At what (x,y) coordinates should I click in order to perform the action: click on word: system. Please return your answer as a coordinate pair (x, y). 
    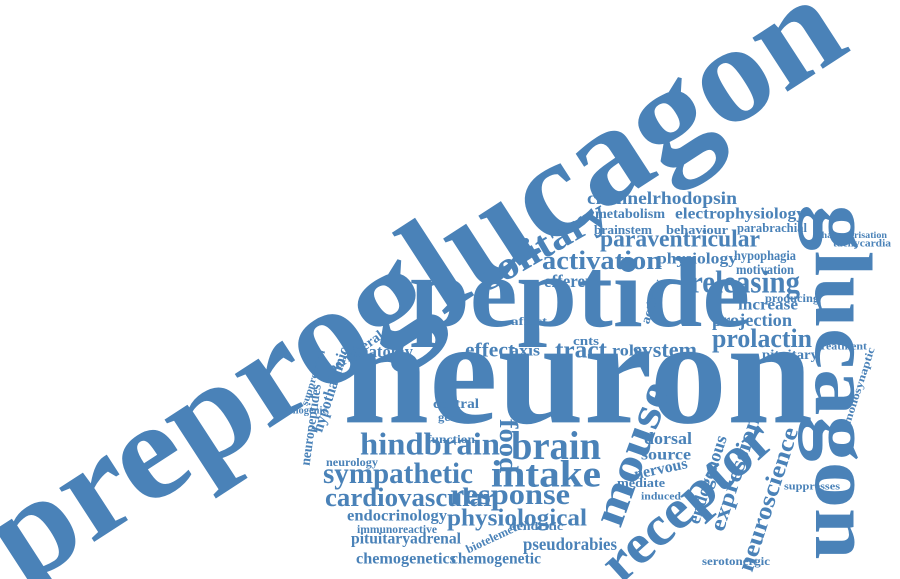
    Looking at the image, I should click on (665, 349).